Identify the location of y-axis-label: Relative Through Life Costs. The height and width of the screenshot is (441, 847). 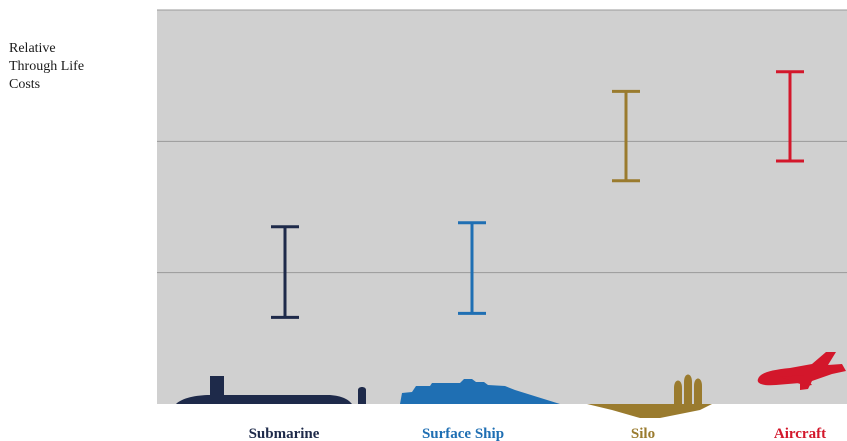
(69, 67).